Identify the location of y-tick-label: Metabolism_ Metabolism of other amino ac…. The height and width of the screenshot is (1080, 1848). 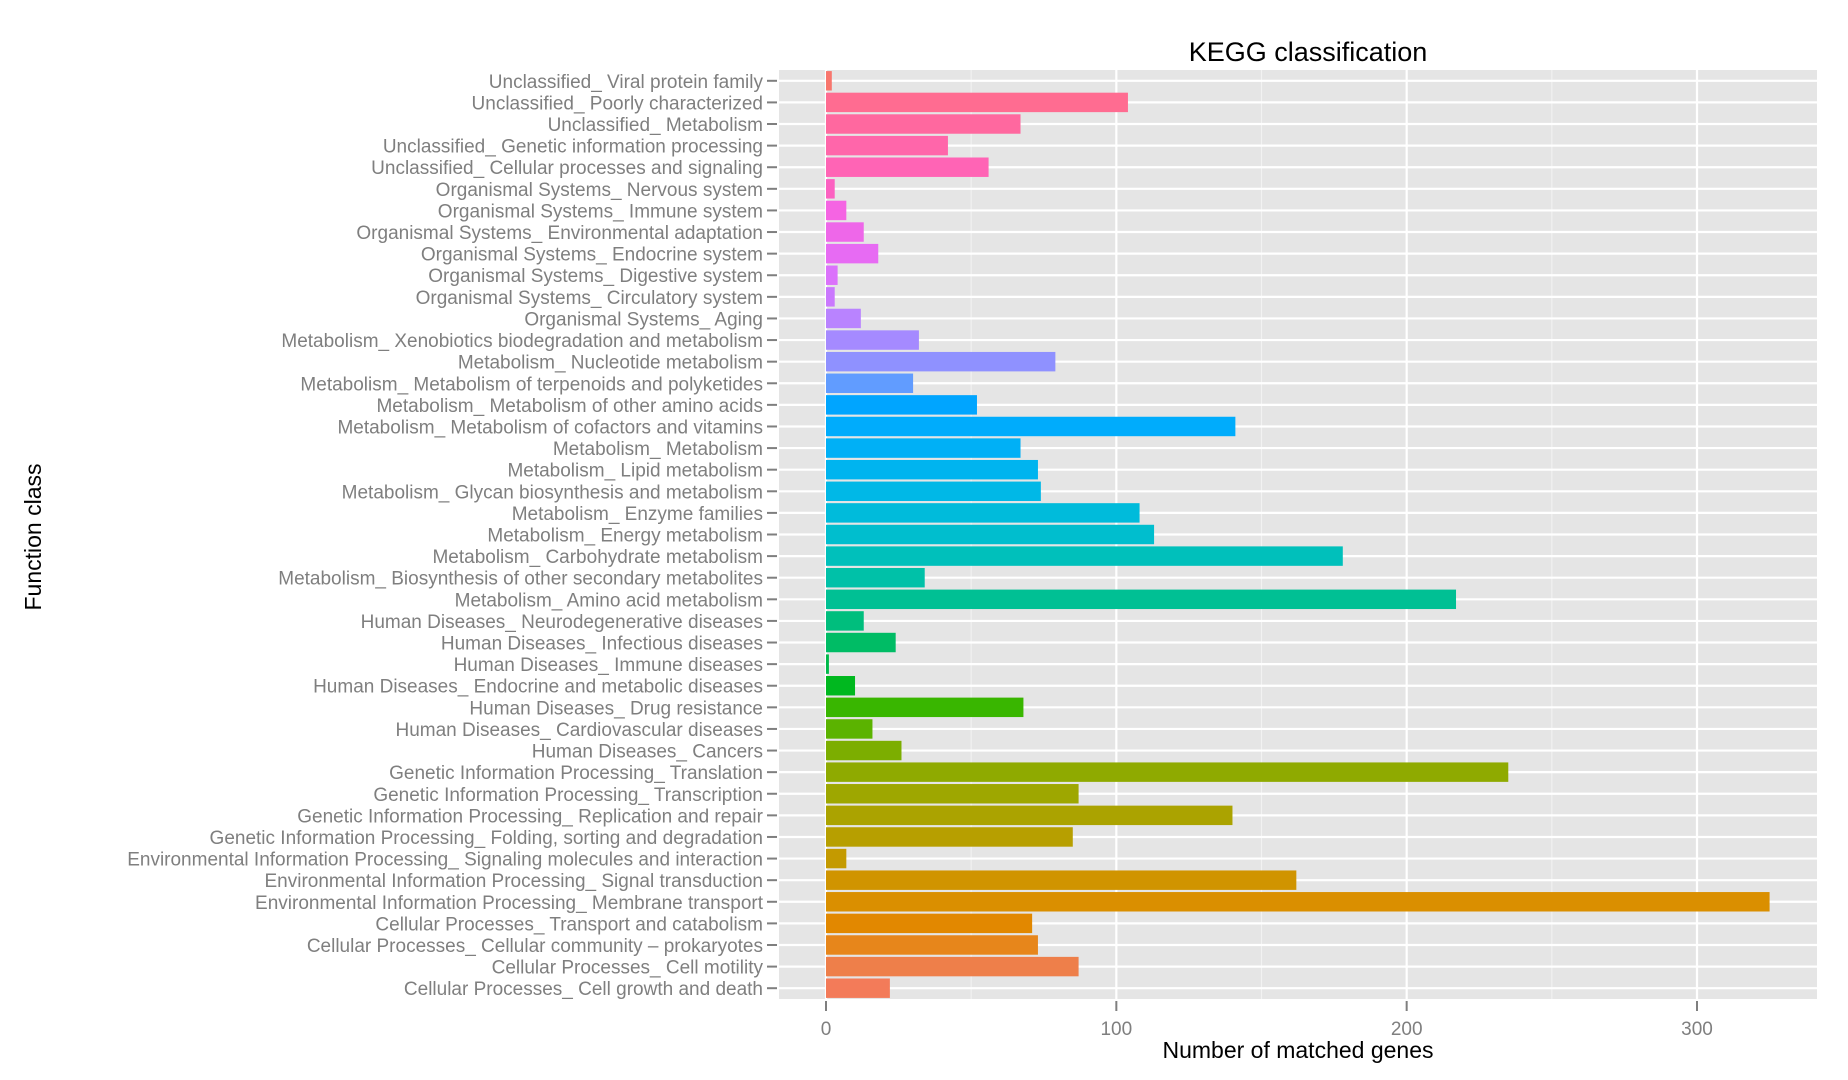
(569, 406).